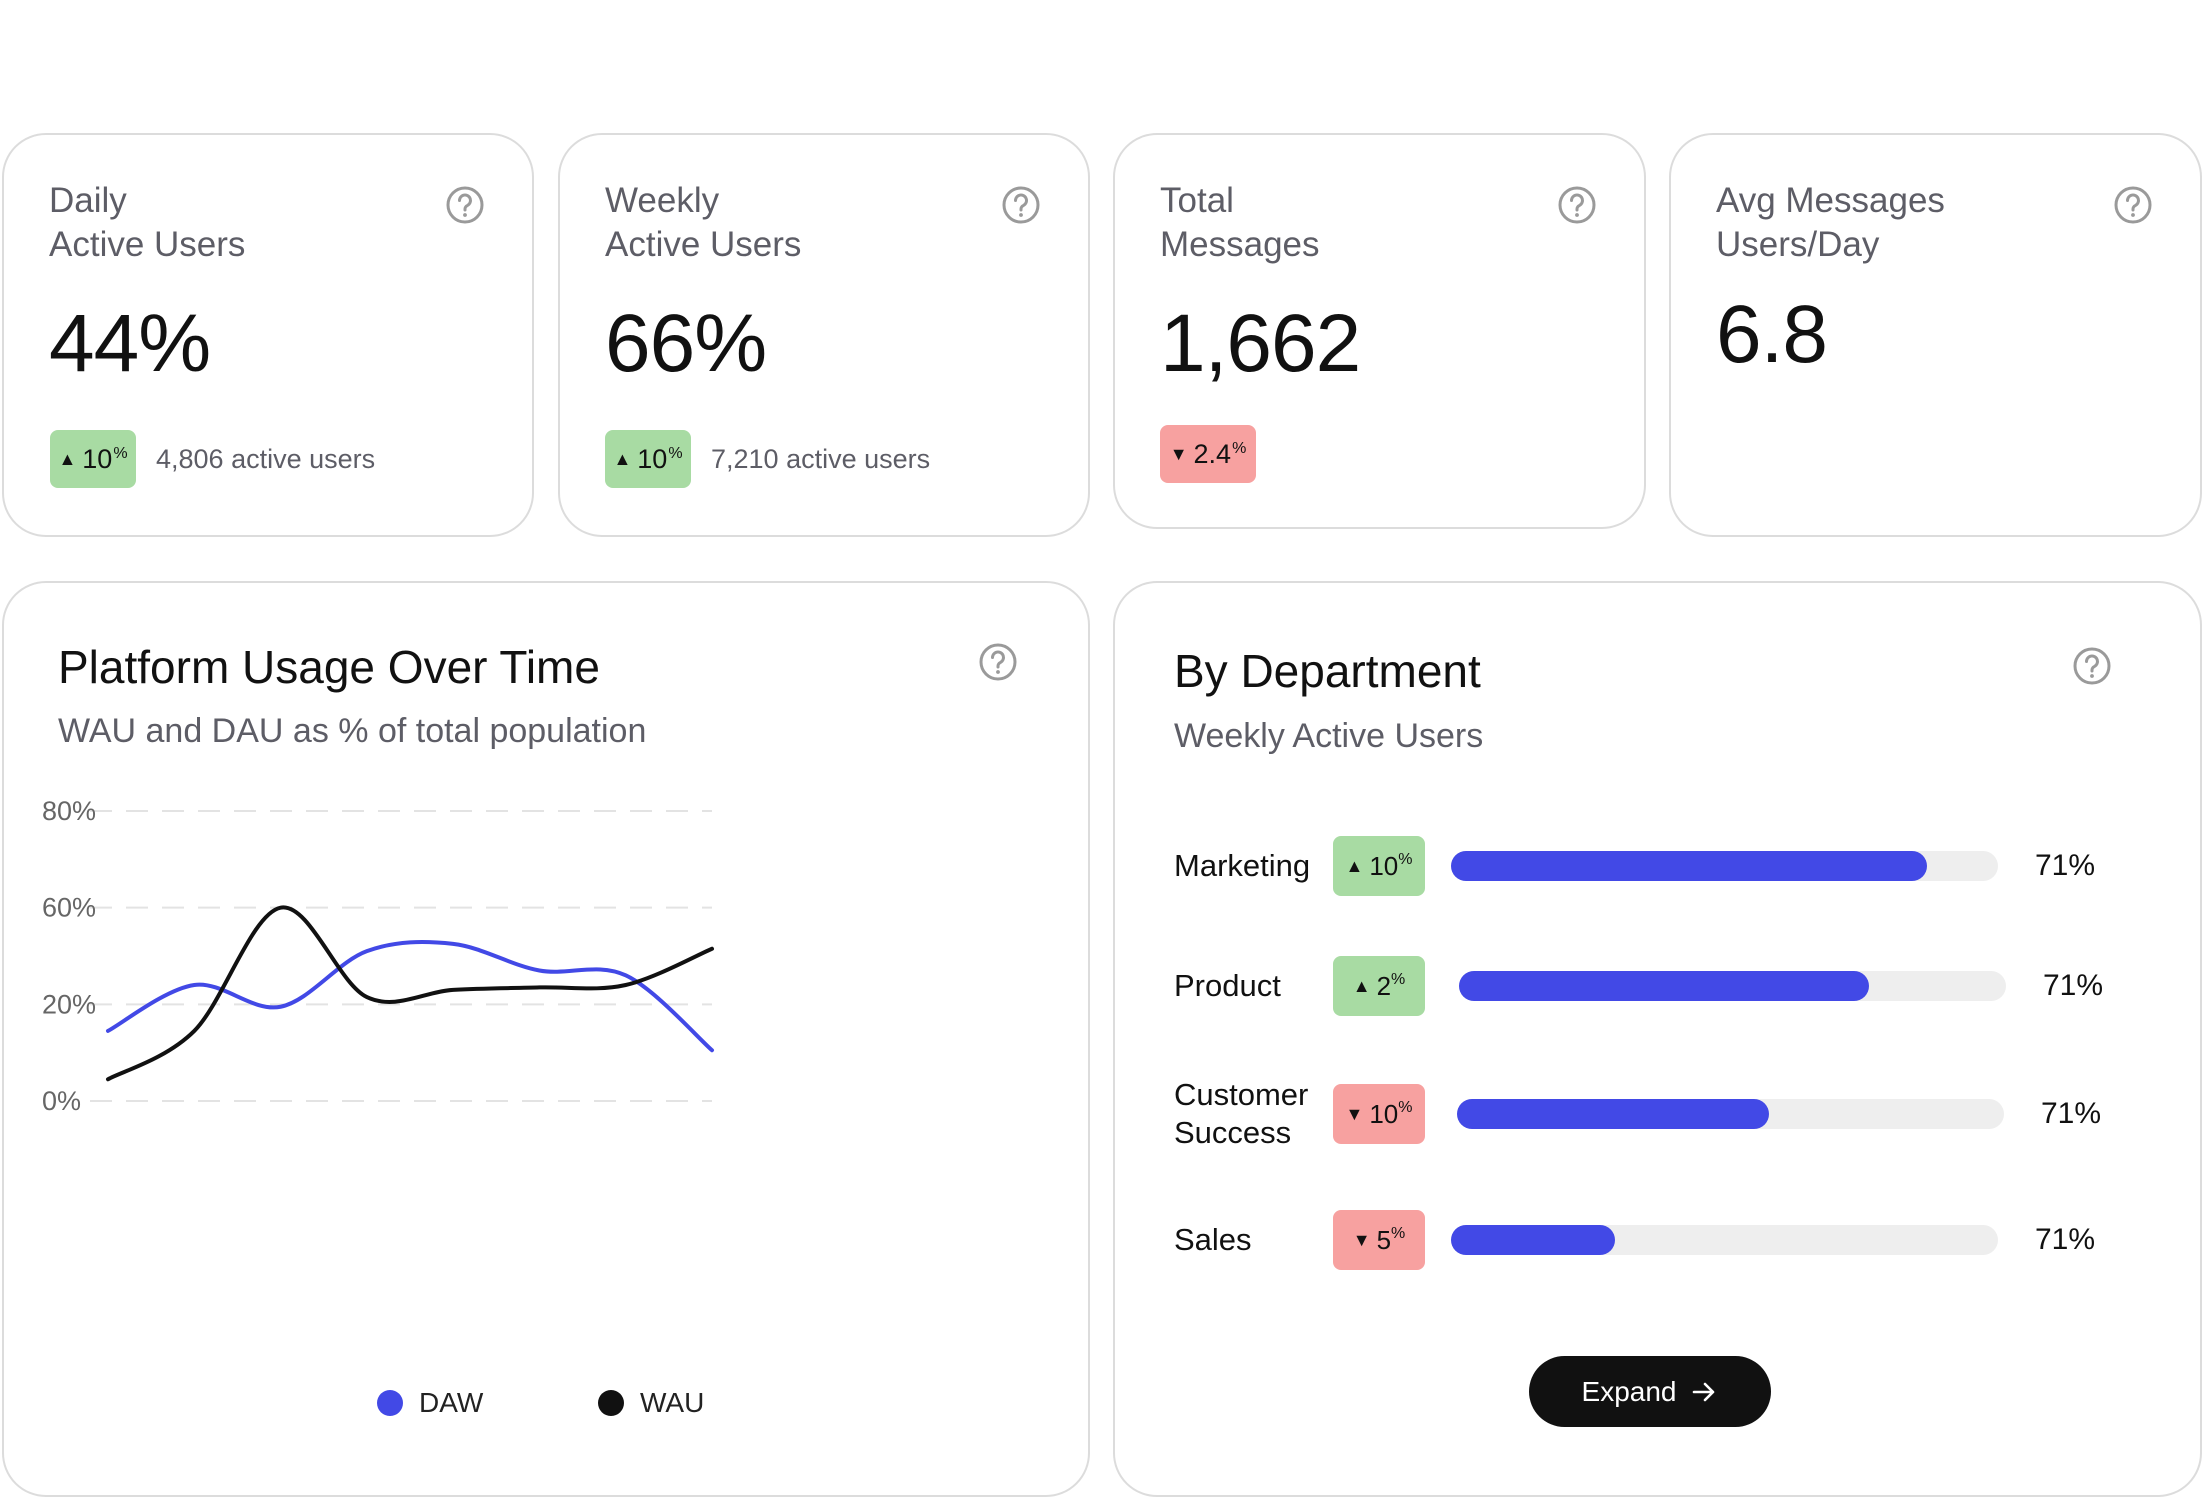 This screenshot has width=2204, height=1498. I want to click on stat-label-line1: Avg Messages, so click(1830, 200).